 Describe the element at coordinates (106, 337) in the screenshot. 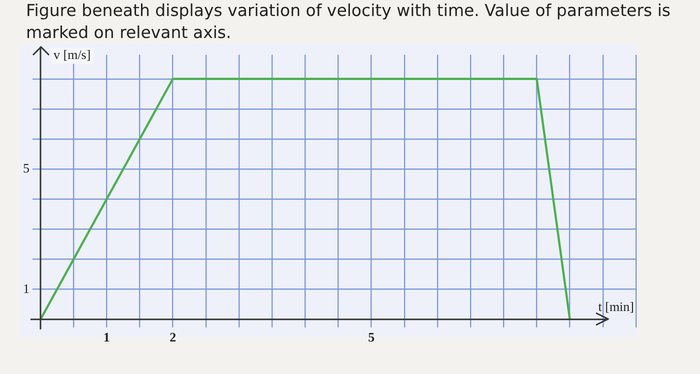

I see `x-tick-label: 1` at that location.